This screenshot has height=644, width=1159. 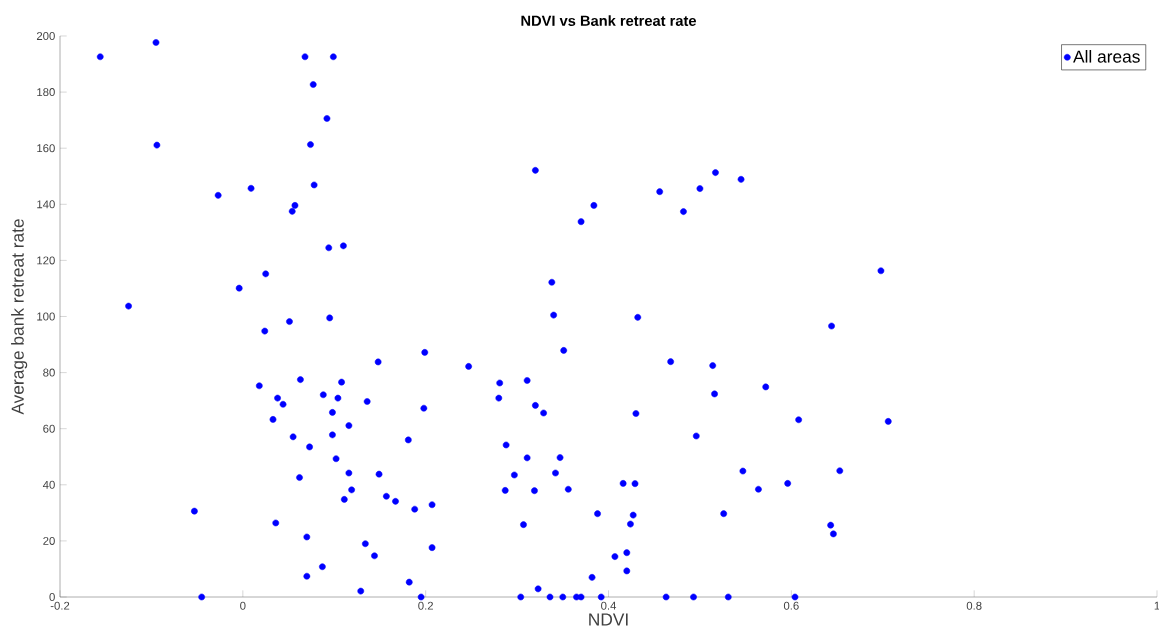 I want to click on y-tick-label: 60, so click(x=49, y=428).